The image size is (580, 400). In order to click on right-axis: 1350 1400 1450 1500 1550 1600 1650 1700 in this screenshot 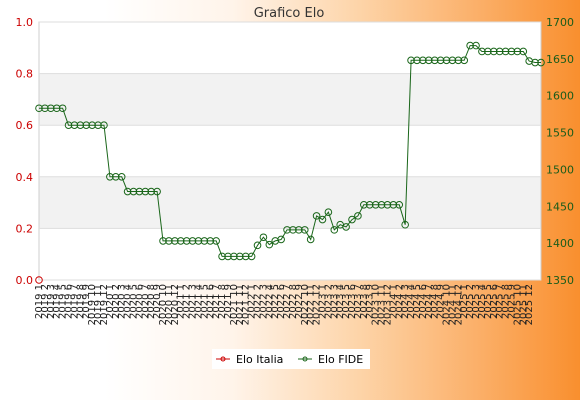, I will do `click(560, 151)`.